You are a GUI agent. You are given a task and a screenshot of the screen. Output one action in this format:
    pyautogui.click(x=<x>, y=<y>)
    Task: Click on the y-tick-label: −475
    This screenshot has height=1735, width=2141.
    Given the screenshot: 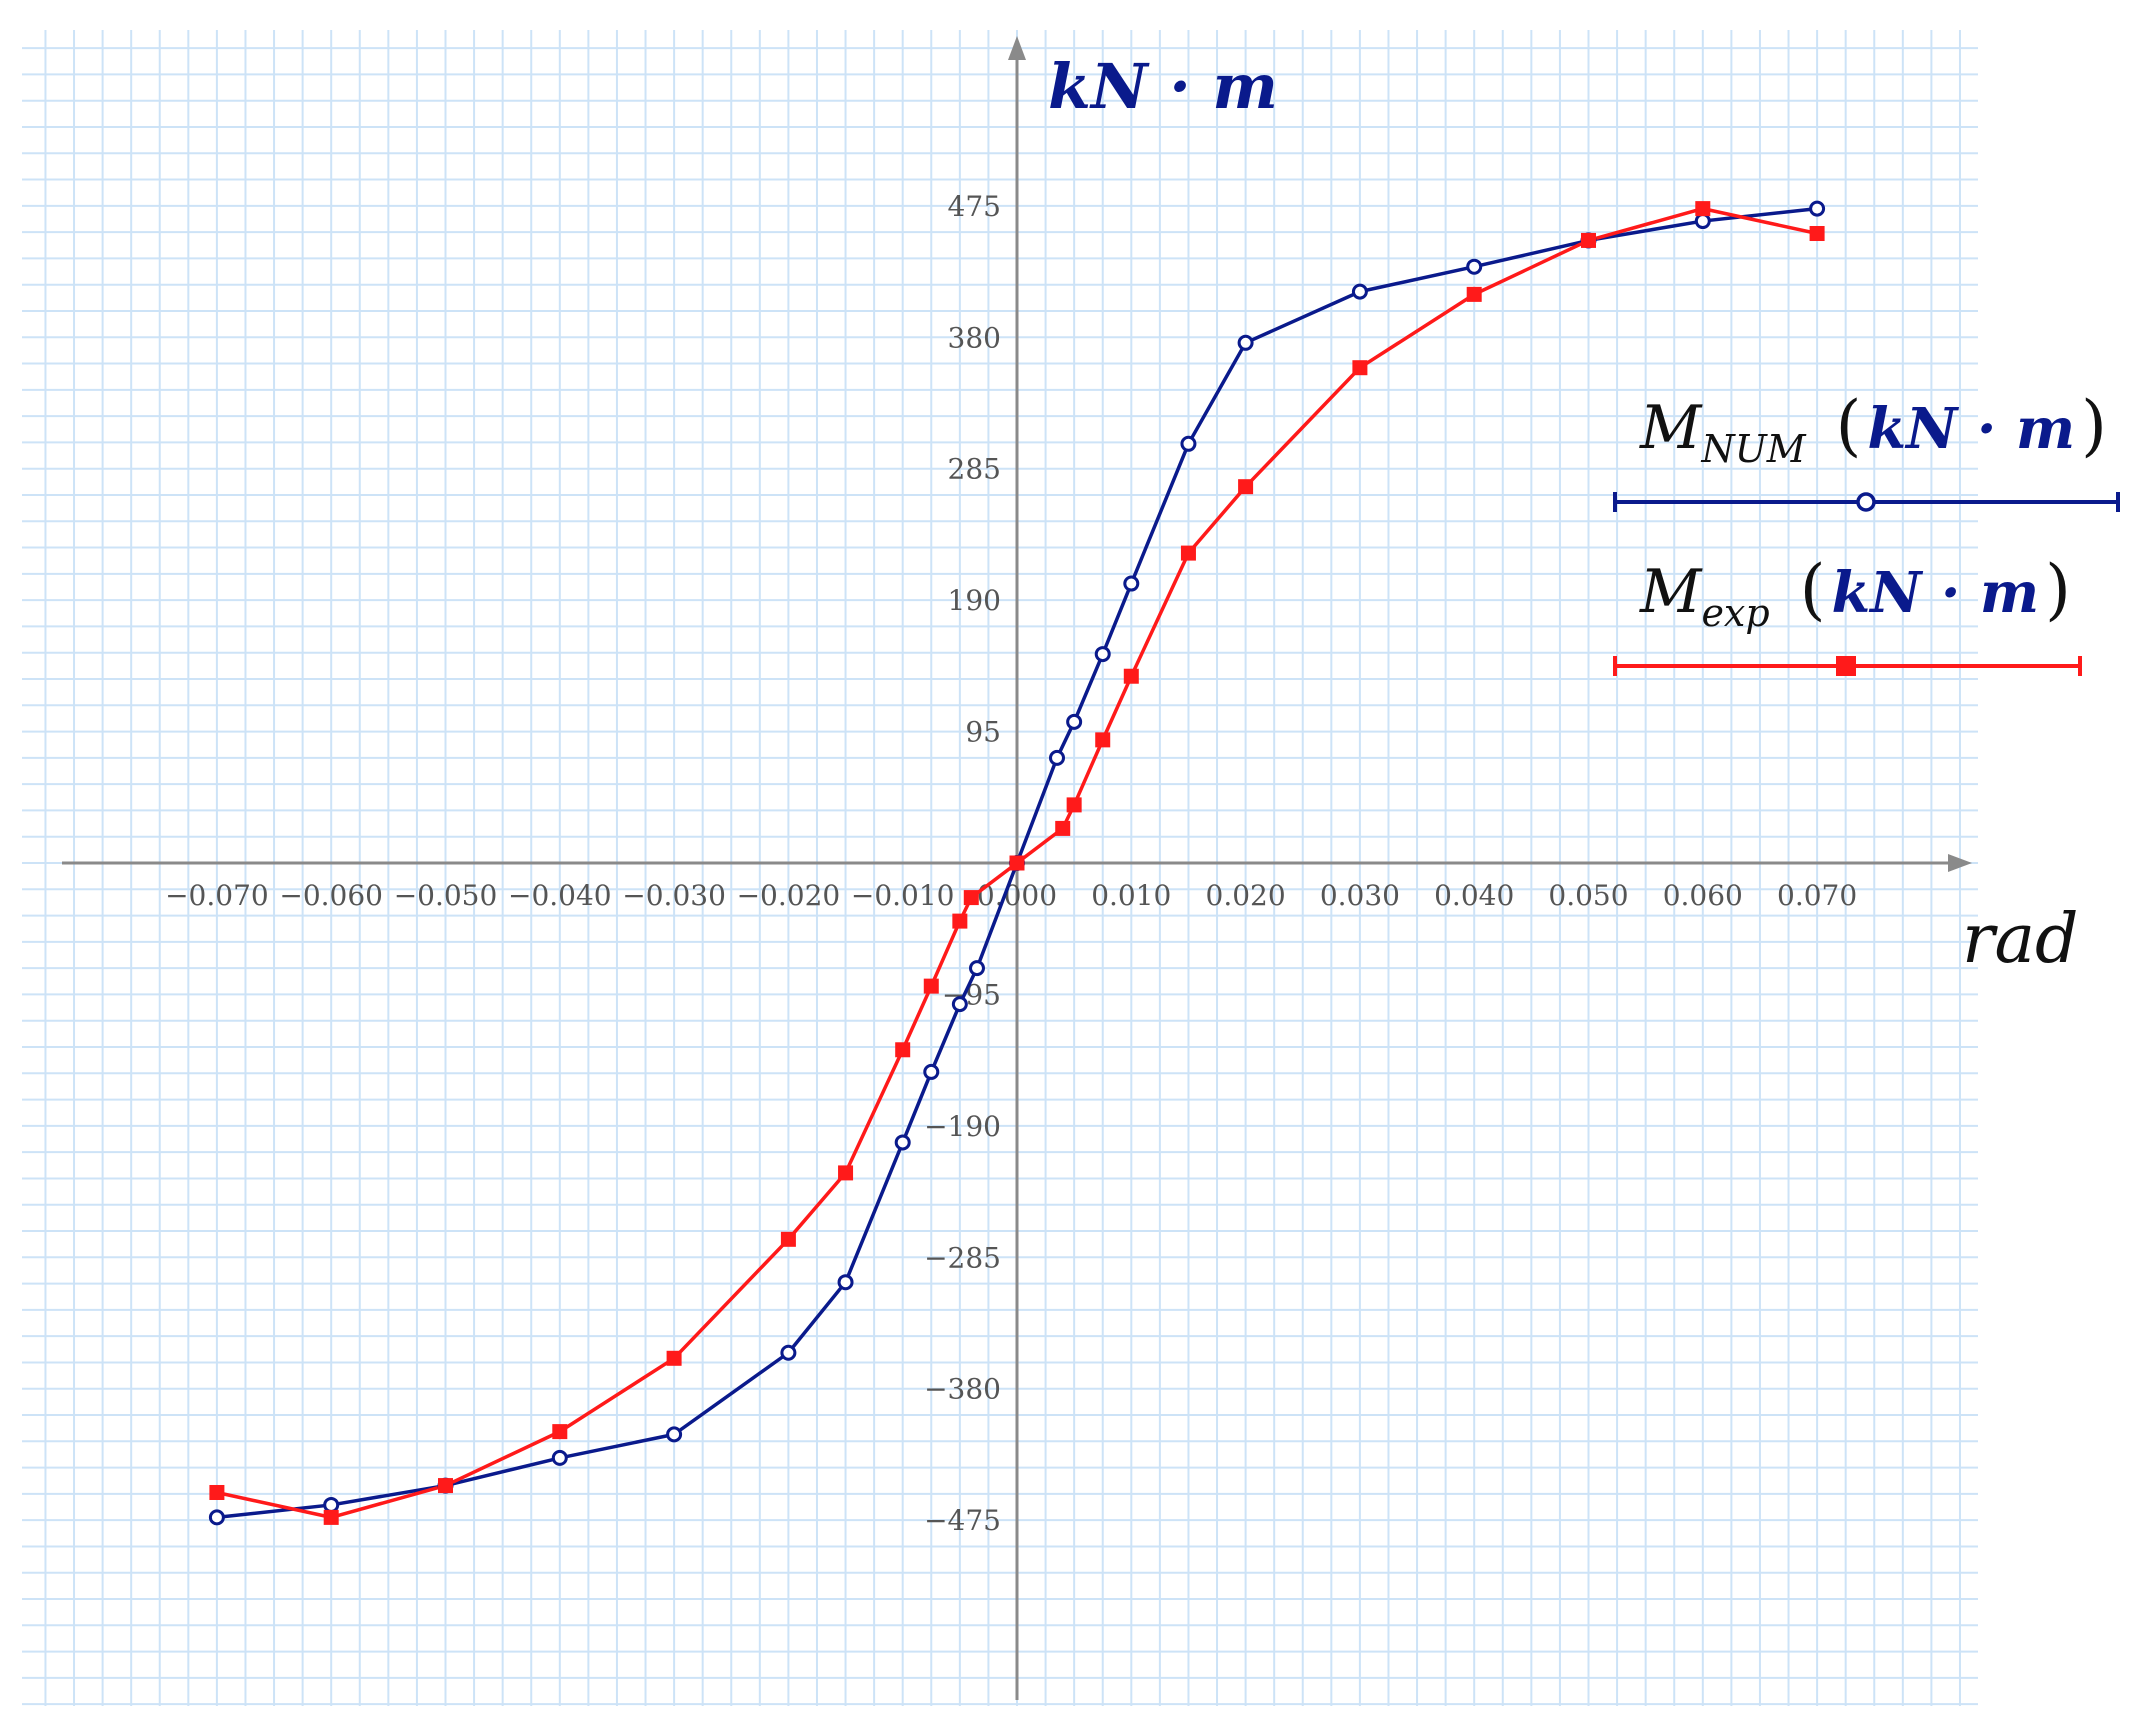 What is the action you would take?
    pyautogui.click(x=962, y=1520)
    